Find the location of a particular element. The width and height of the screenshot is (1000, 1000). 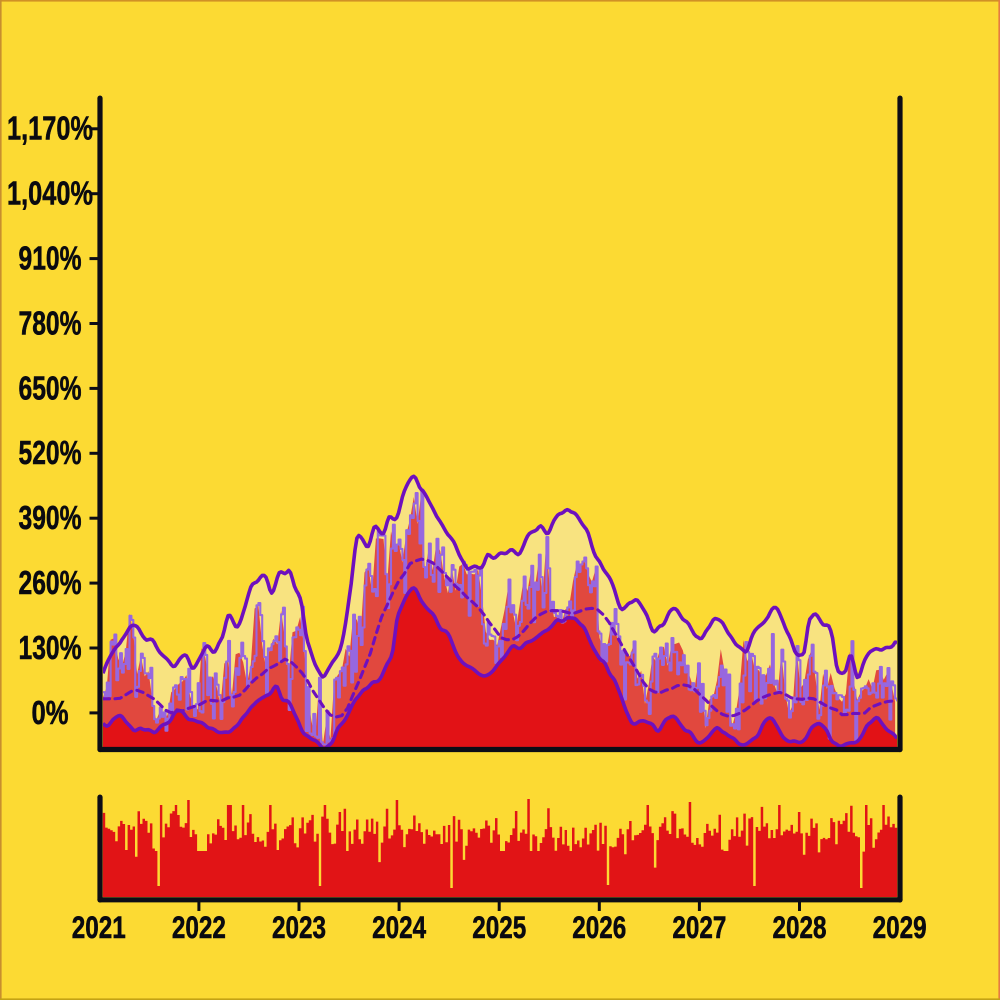

svg-text: 2025 is located at coordinates (499, 927).